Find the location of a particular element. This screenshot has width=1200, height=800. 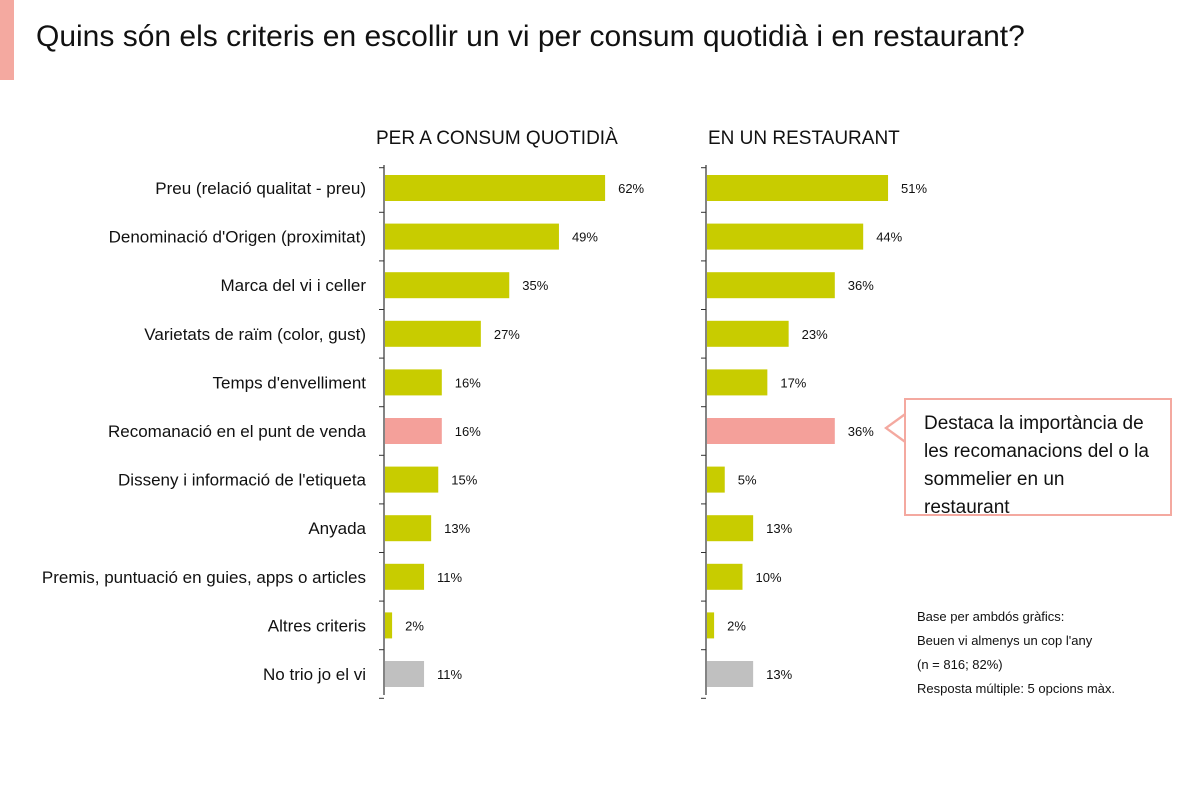

category-label: Marca del vi i celler is located at coordinates (294, 285).